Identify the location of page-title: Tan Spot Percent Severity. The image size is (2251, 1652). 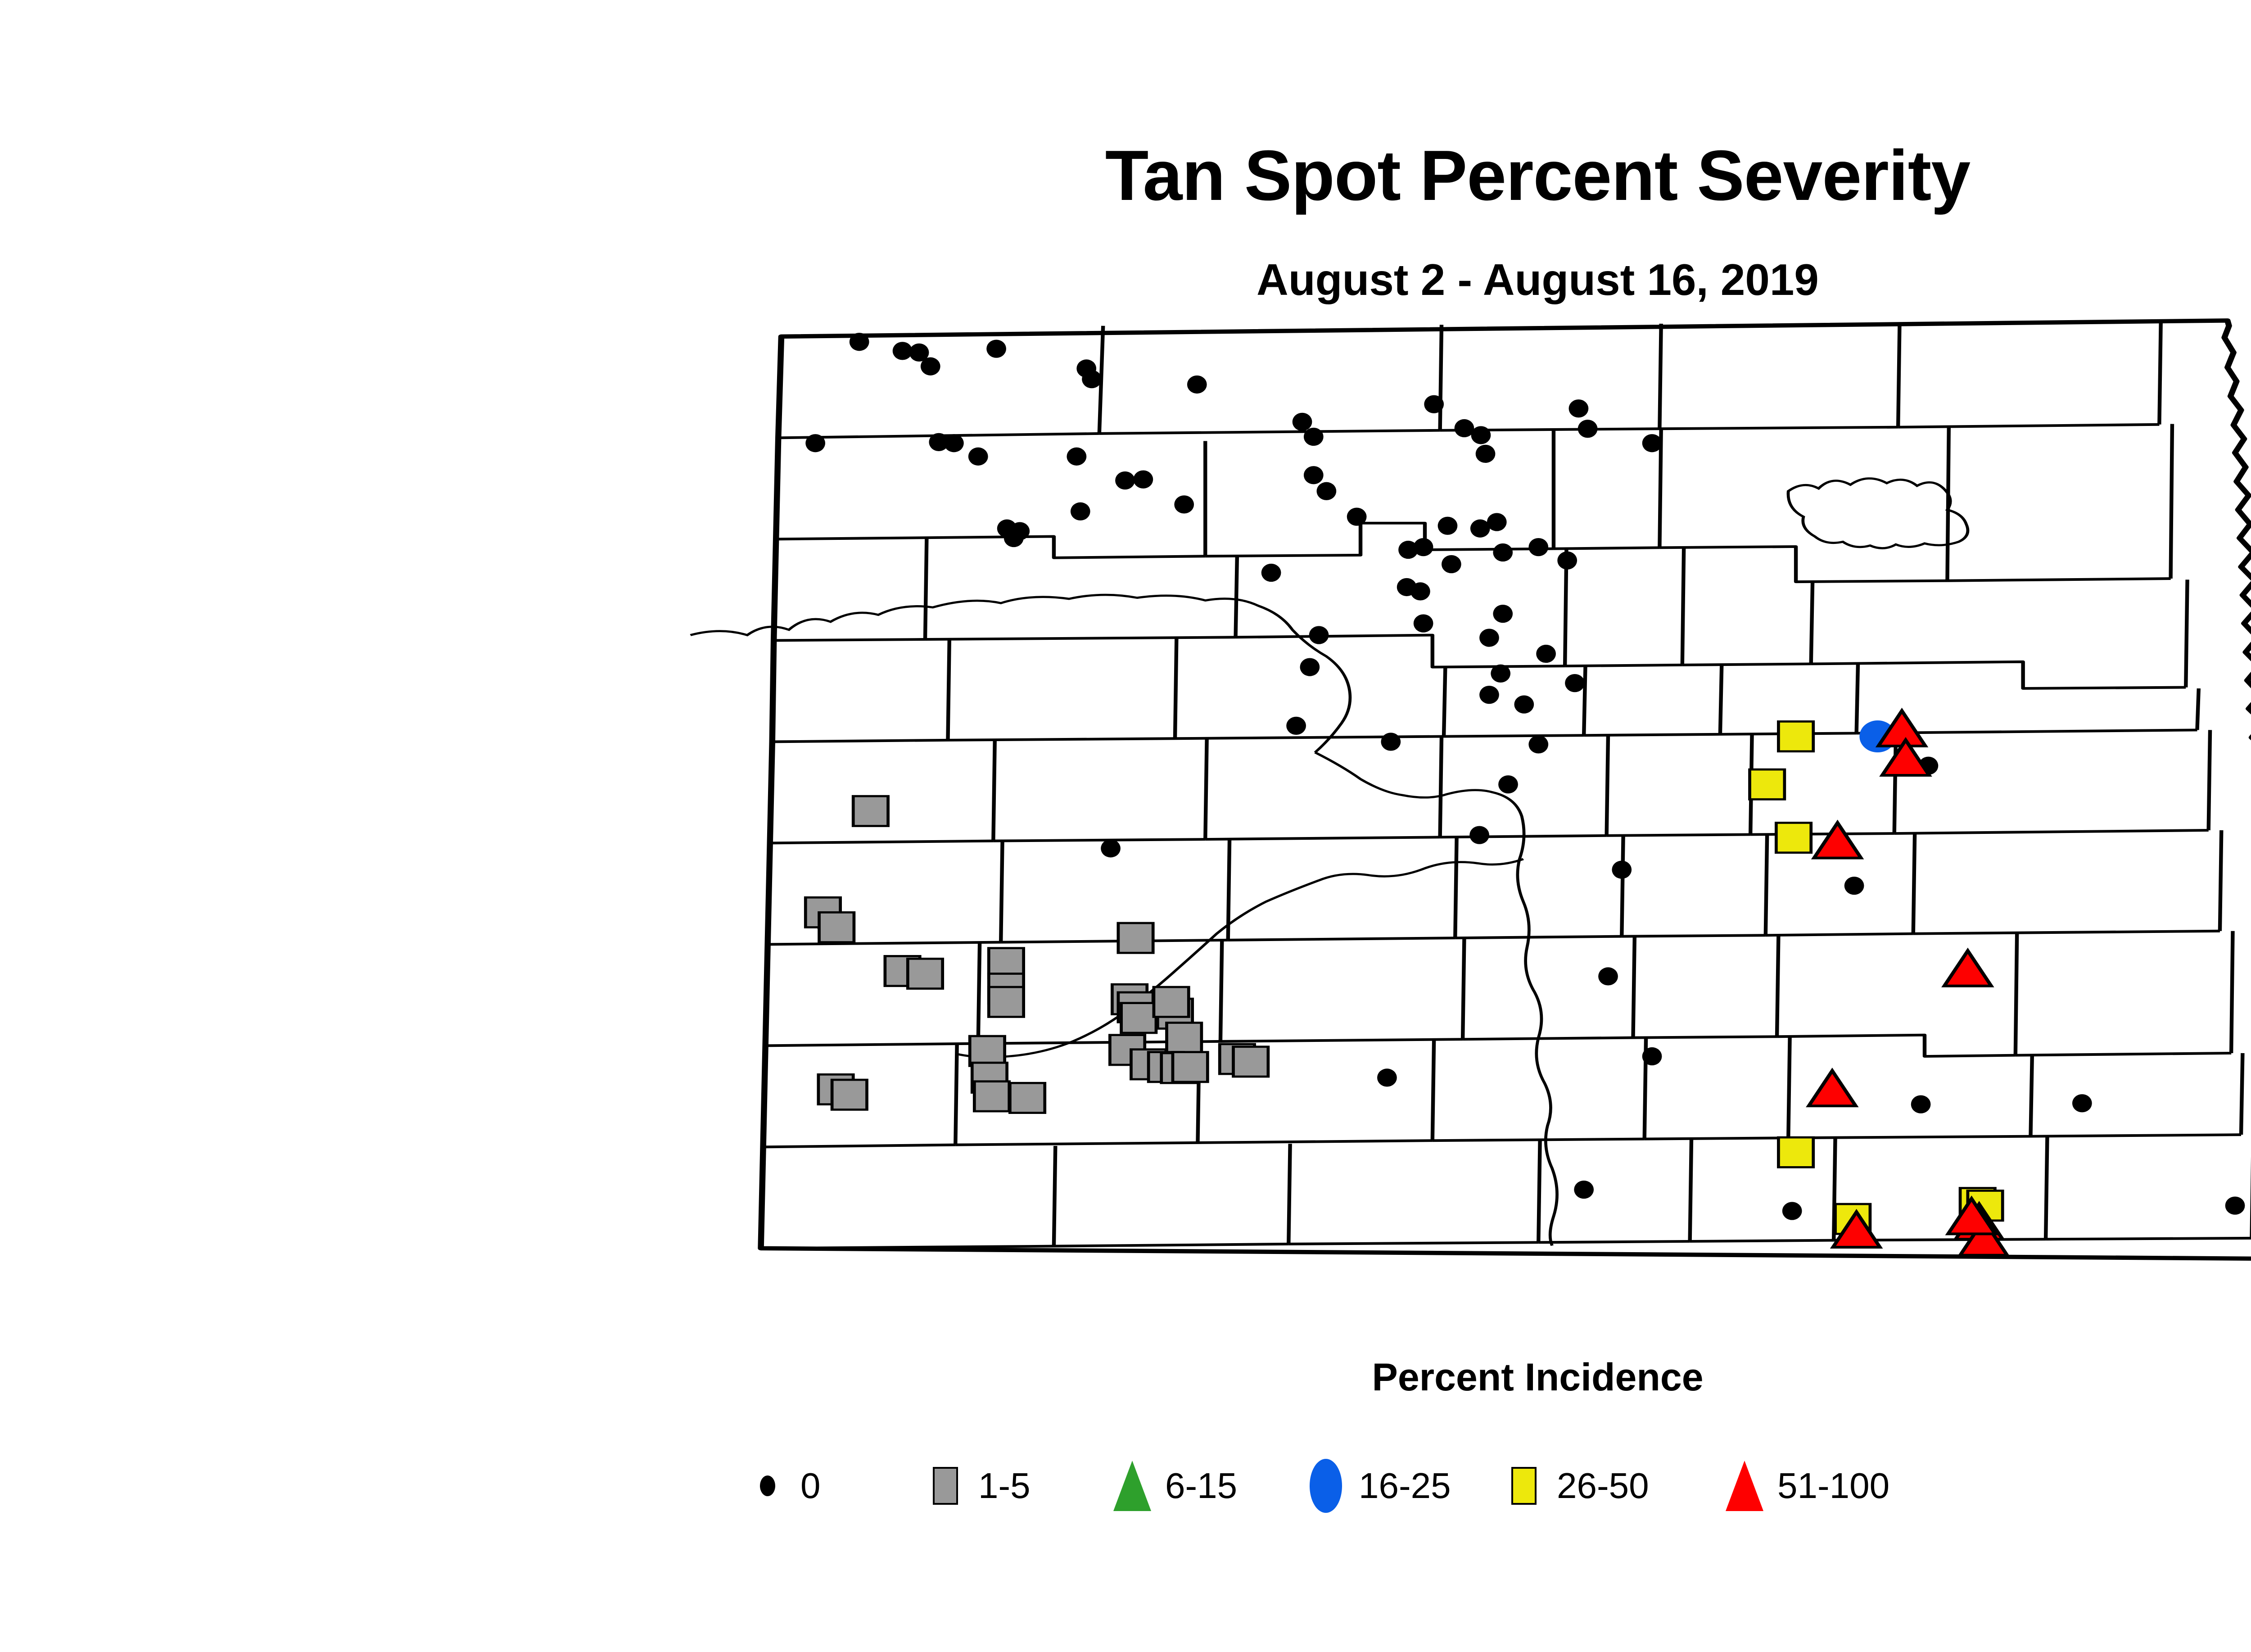
(1538, 175).